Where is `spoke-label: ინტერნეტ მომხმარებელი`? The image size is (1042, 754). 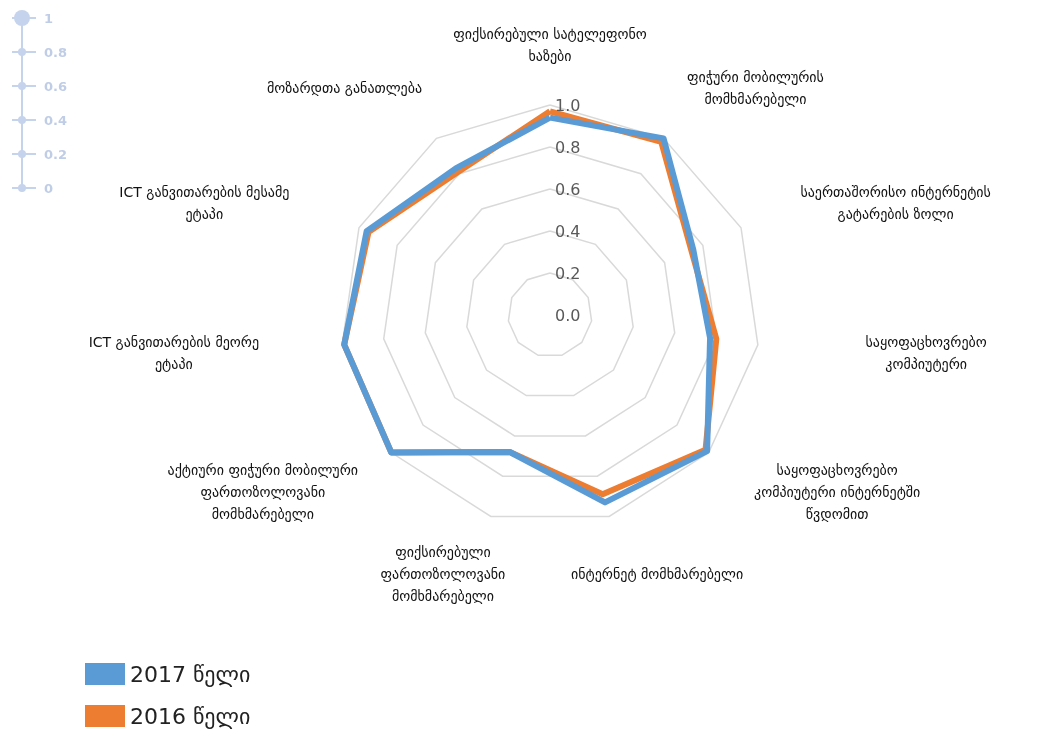
spoke-label: ინტერნეტ მომხმარებელი is located at coordinates (657, 574).